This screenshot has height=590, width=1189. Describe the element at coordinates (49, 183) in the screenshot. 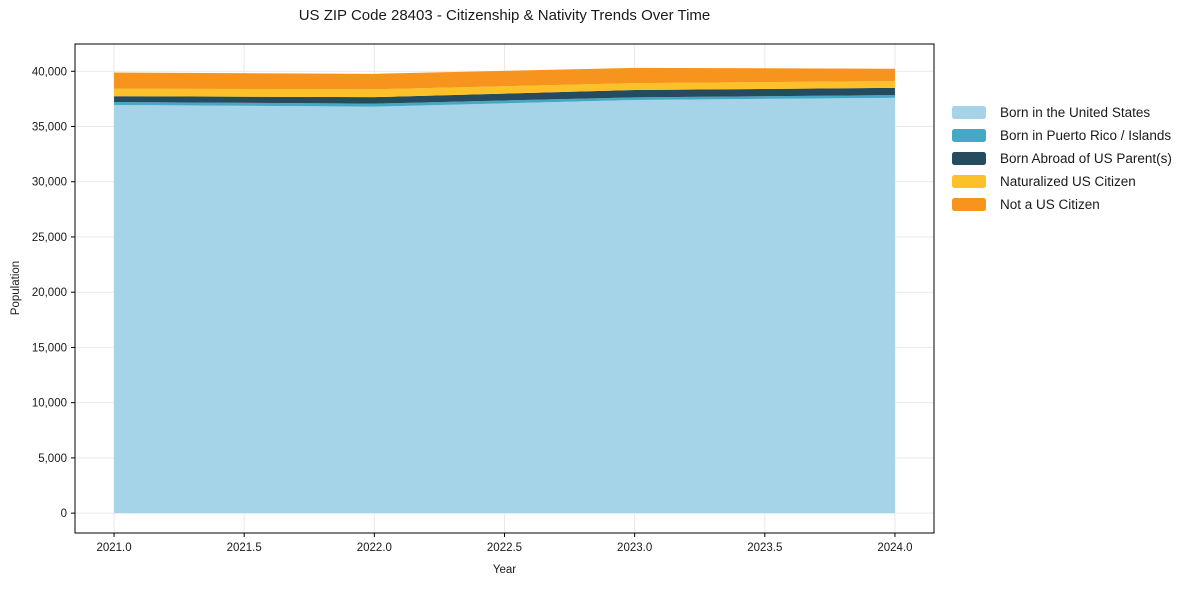

I see `y-tick-label: 30,000` at that location.